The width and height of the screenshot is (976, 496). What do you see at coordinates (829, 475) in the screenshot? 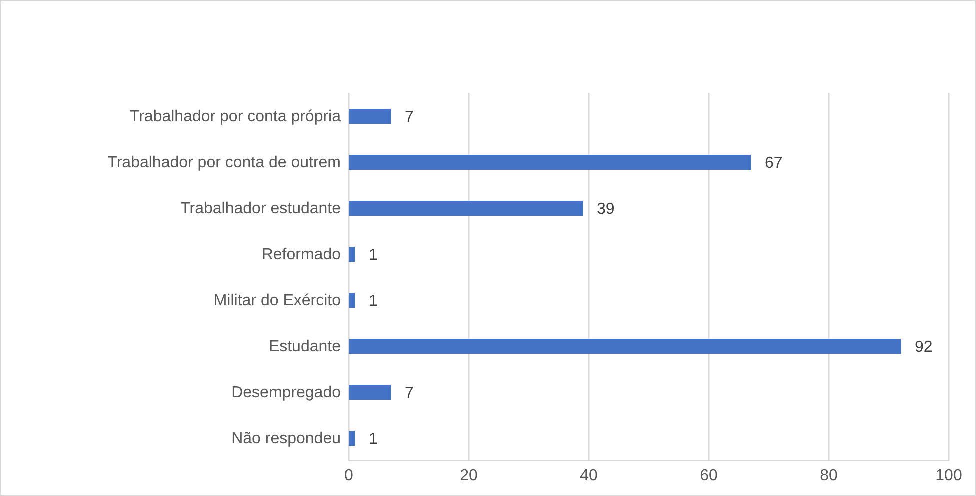
I see `x-tick-label: 80` at bounding box center [829, 475].